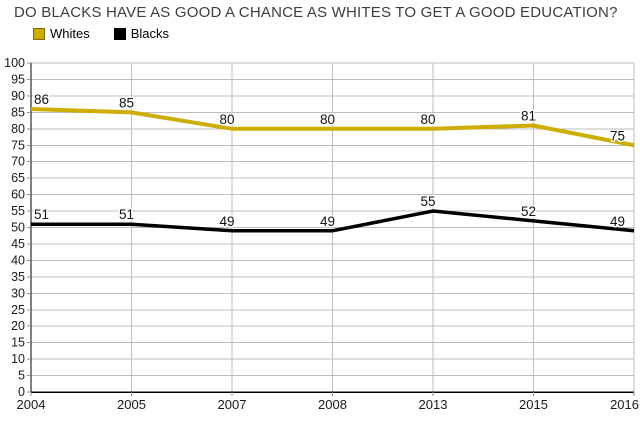 The image size is (640, 423). I want to click on svg-text: 2005, so click(131, 404).